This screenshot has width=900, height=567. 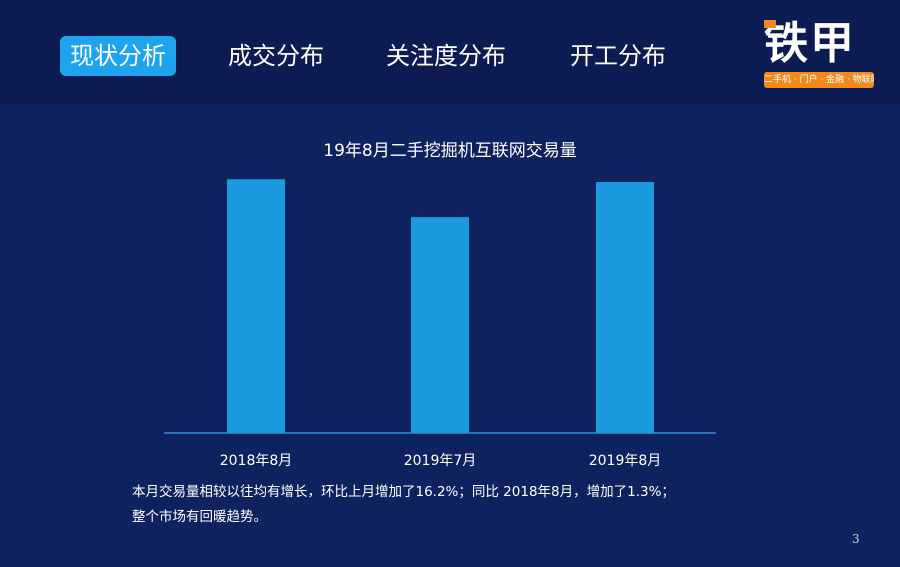 I want to click on tab-operation-distribution: 开工分布, so click(x=618, y=56).